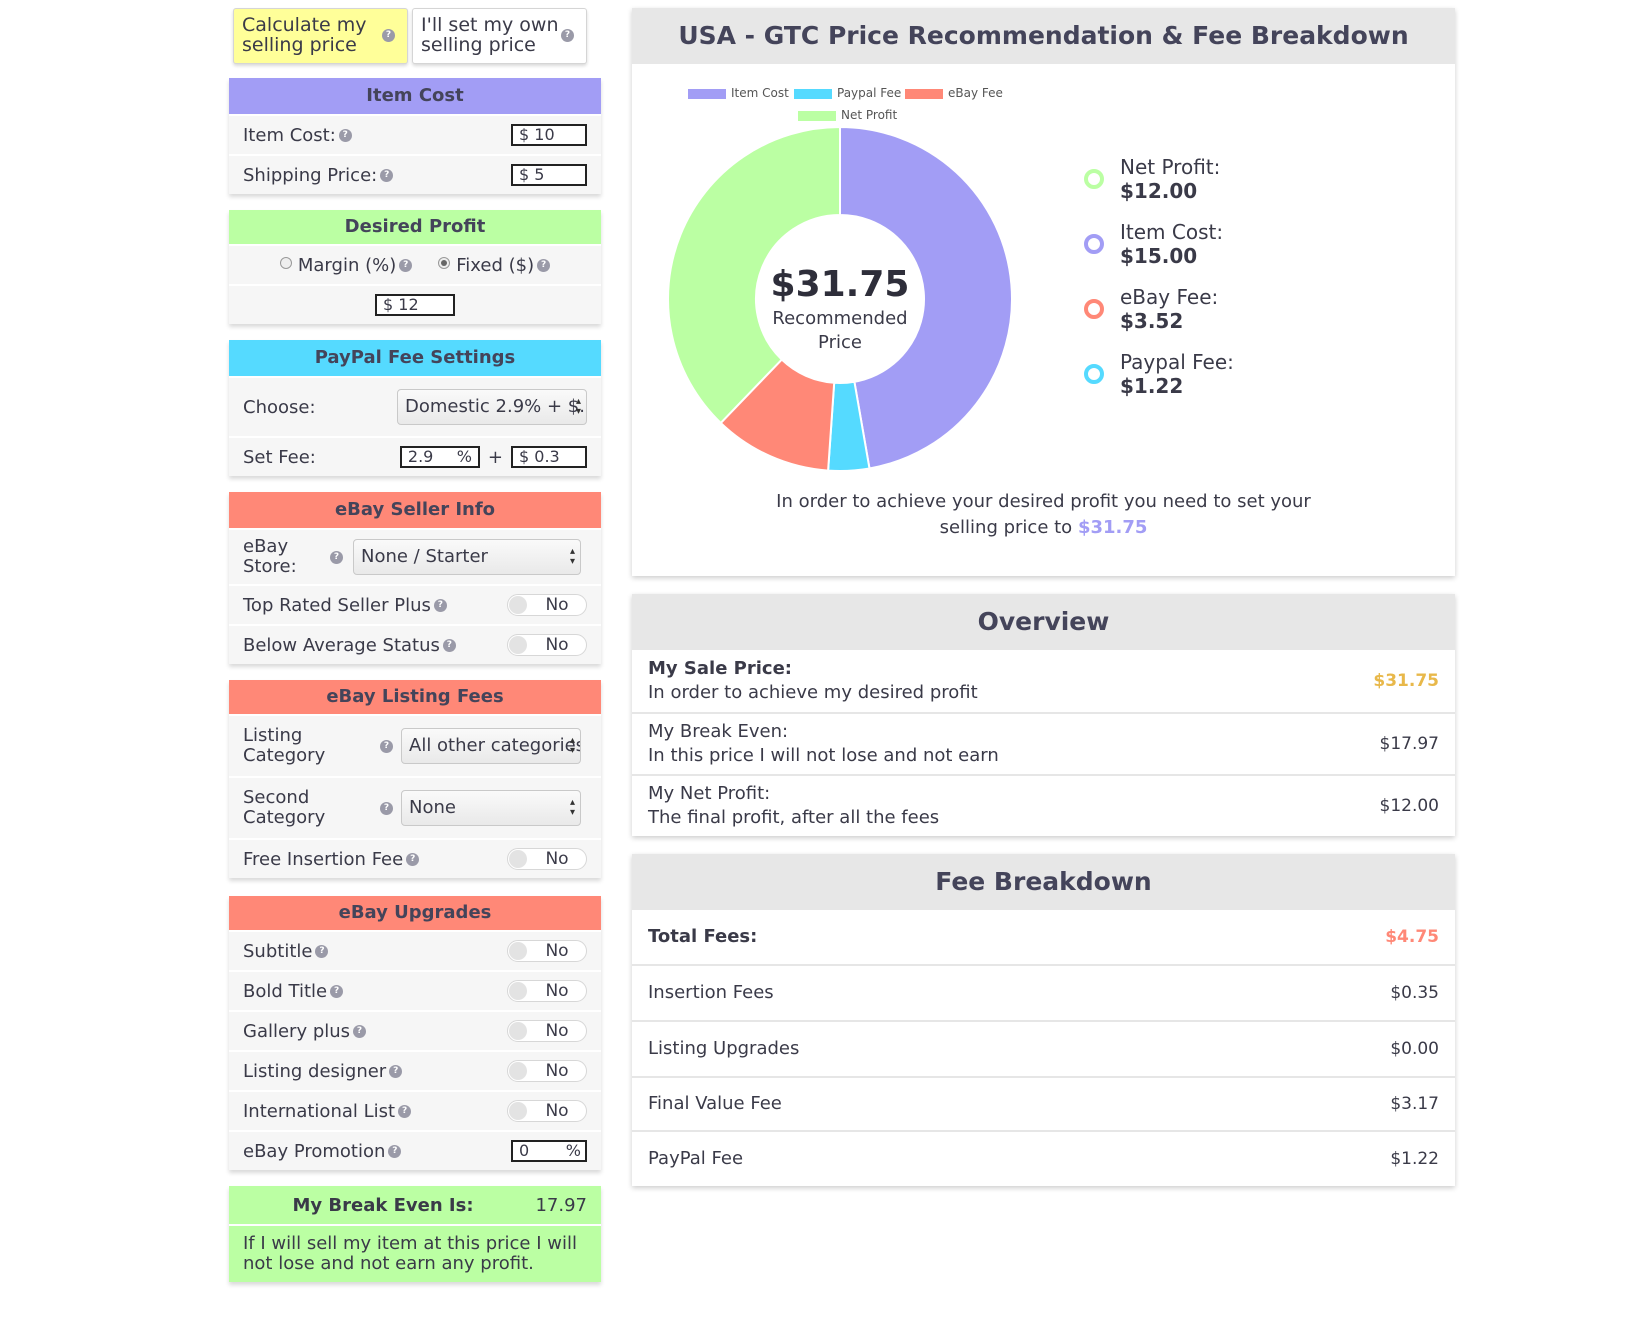  Describe the element at coordinates (1414, 1159) in the screenshot. I see `fee-row-value: $1.22` at that location.